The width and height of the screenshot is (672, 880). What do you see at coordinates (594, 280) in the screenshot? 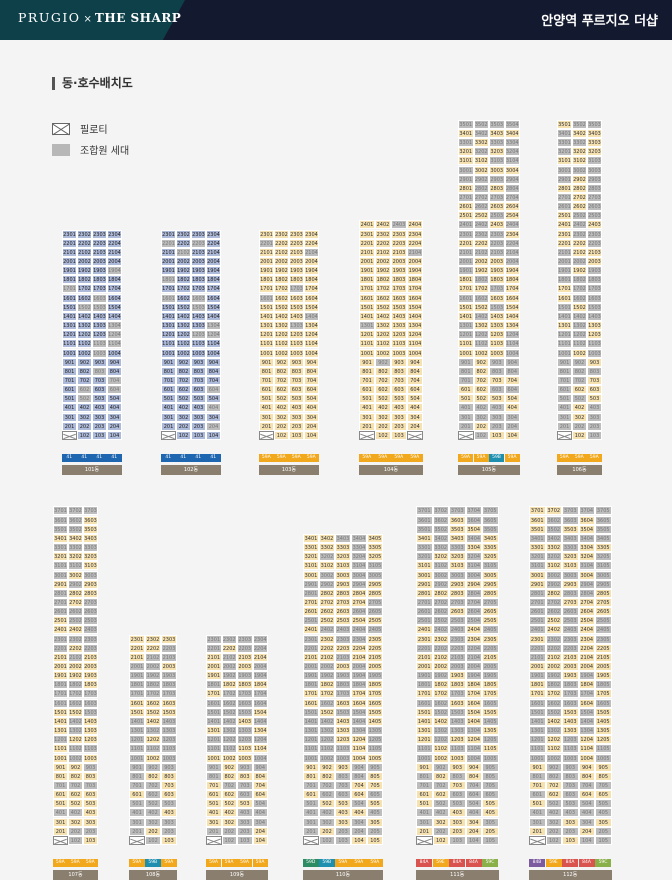
I see `unit-cell: 1803` at bounding box center [594, 280].